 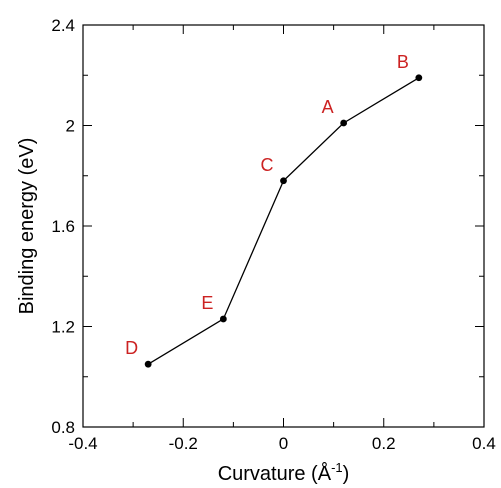 I want to click on y-tick-label: 1.2, so click(x=63, y=327).